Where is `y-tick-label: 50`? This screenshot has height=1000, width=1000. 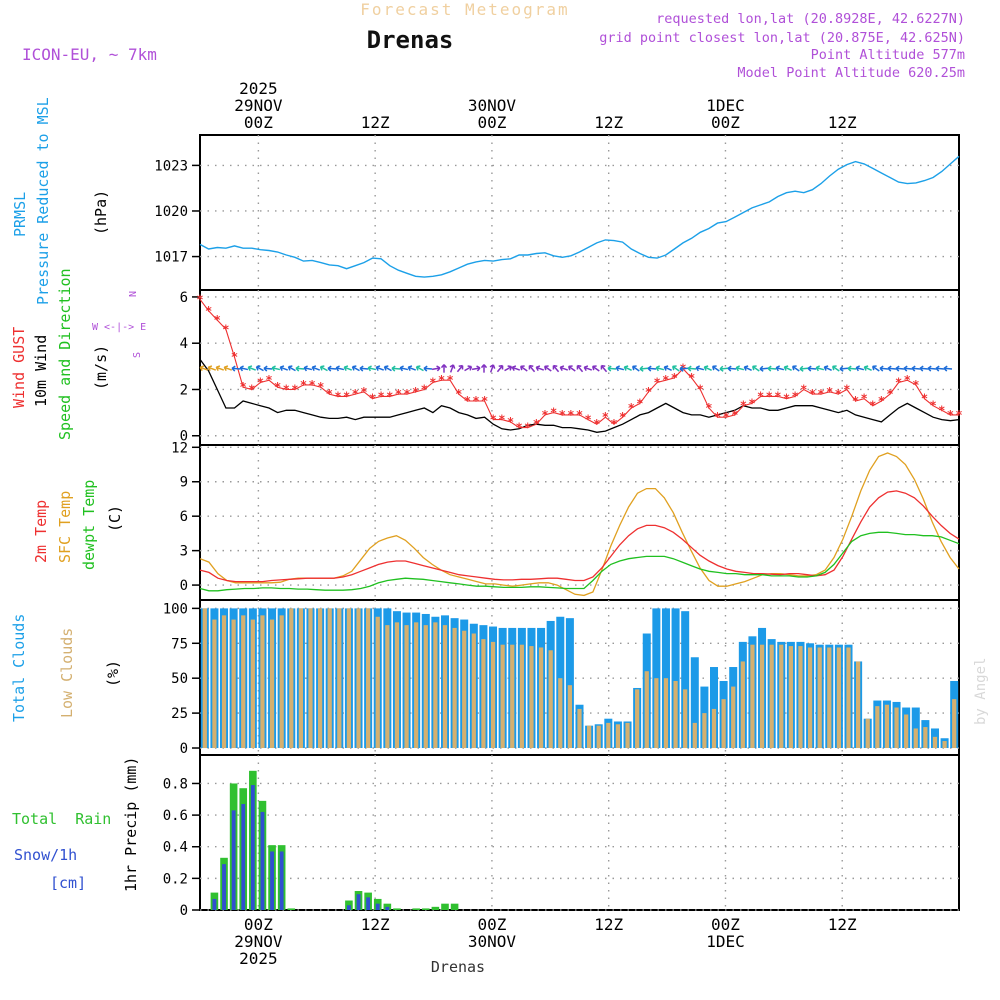 y-tick-label: 50 is located at coordinates (179, 679).